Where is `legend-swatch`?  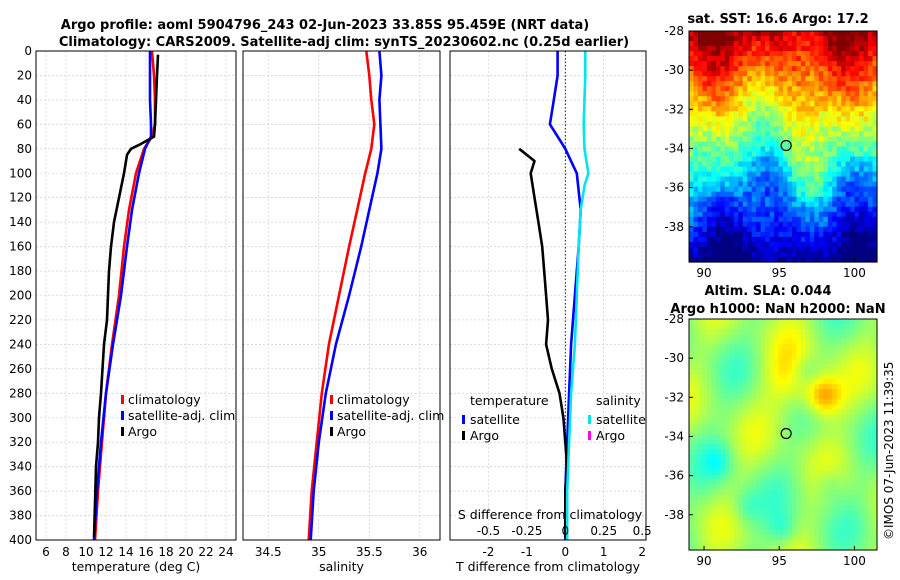
legend-swatch is located at coordinates (122, 399).